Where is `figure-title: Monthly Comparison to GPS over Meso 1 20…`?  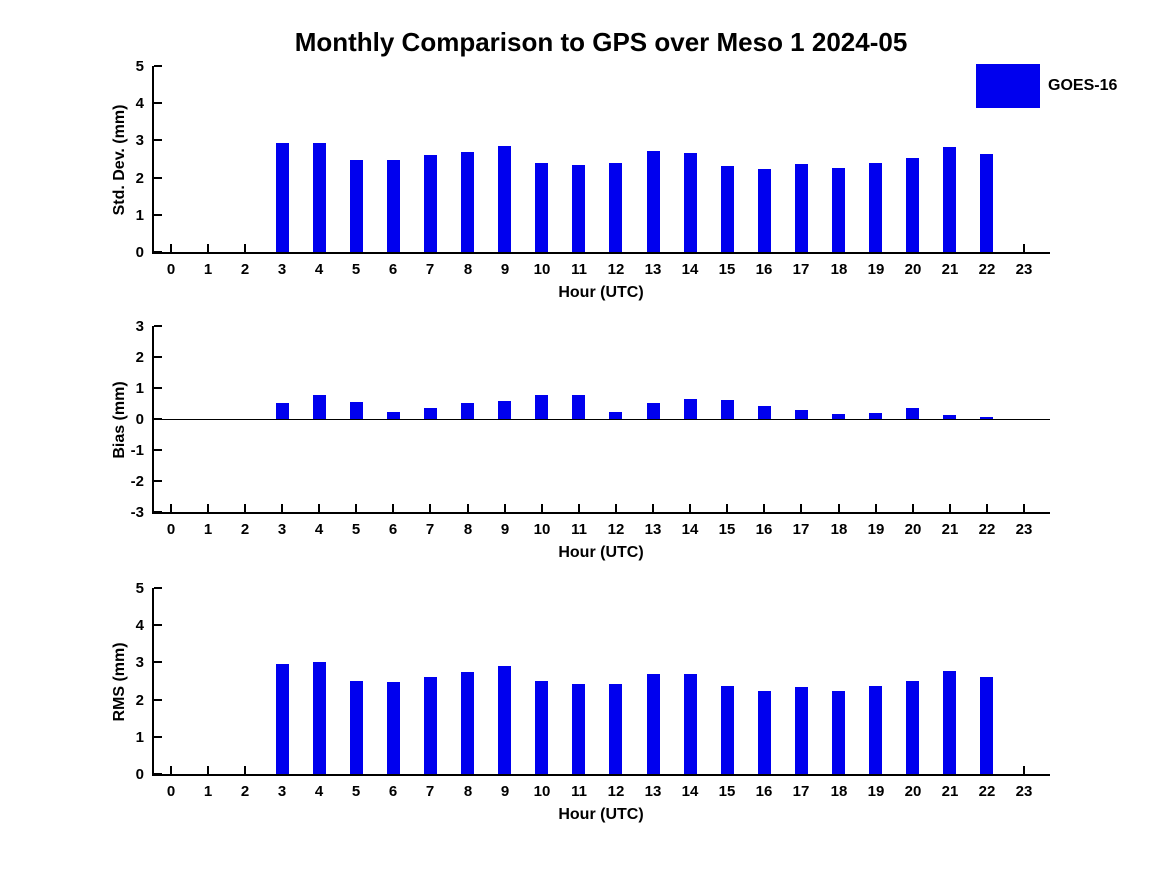 figure-title: Monthly Comparison to GPS over Meso 1 20… is located at coordinates (601, 42).